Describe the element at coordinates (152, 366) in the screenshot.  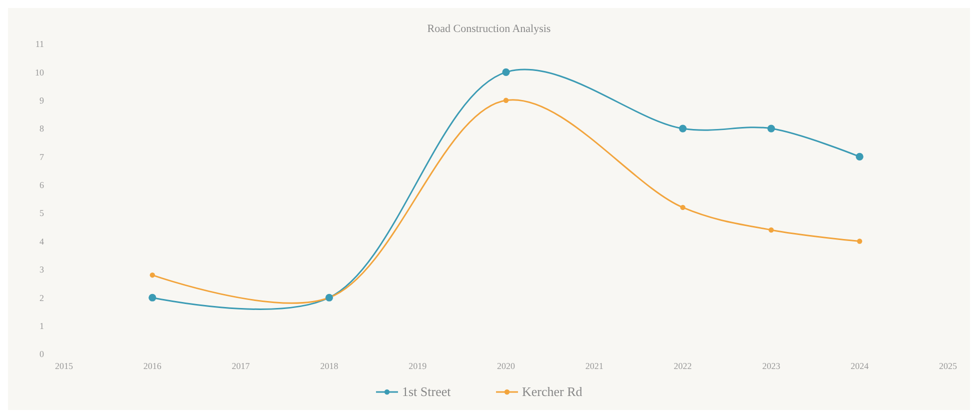
I see `x-tick-label: 2016` at that location.